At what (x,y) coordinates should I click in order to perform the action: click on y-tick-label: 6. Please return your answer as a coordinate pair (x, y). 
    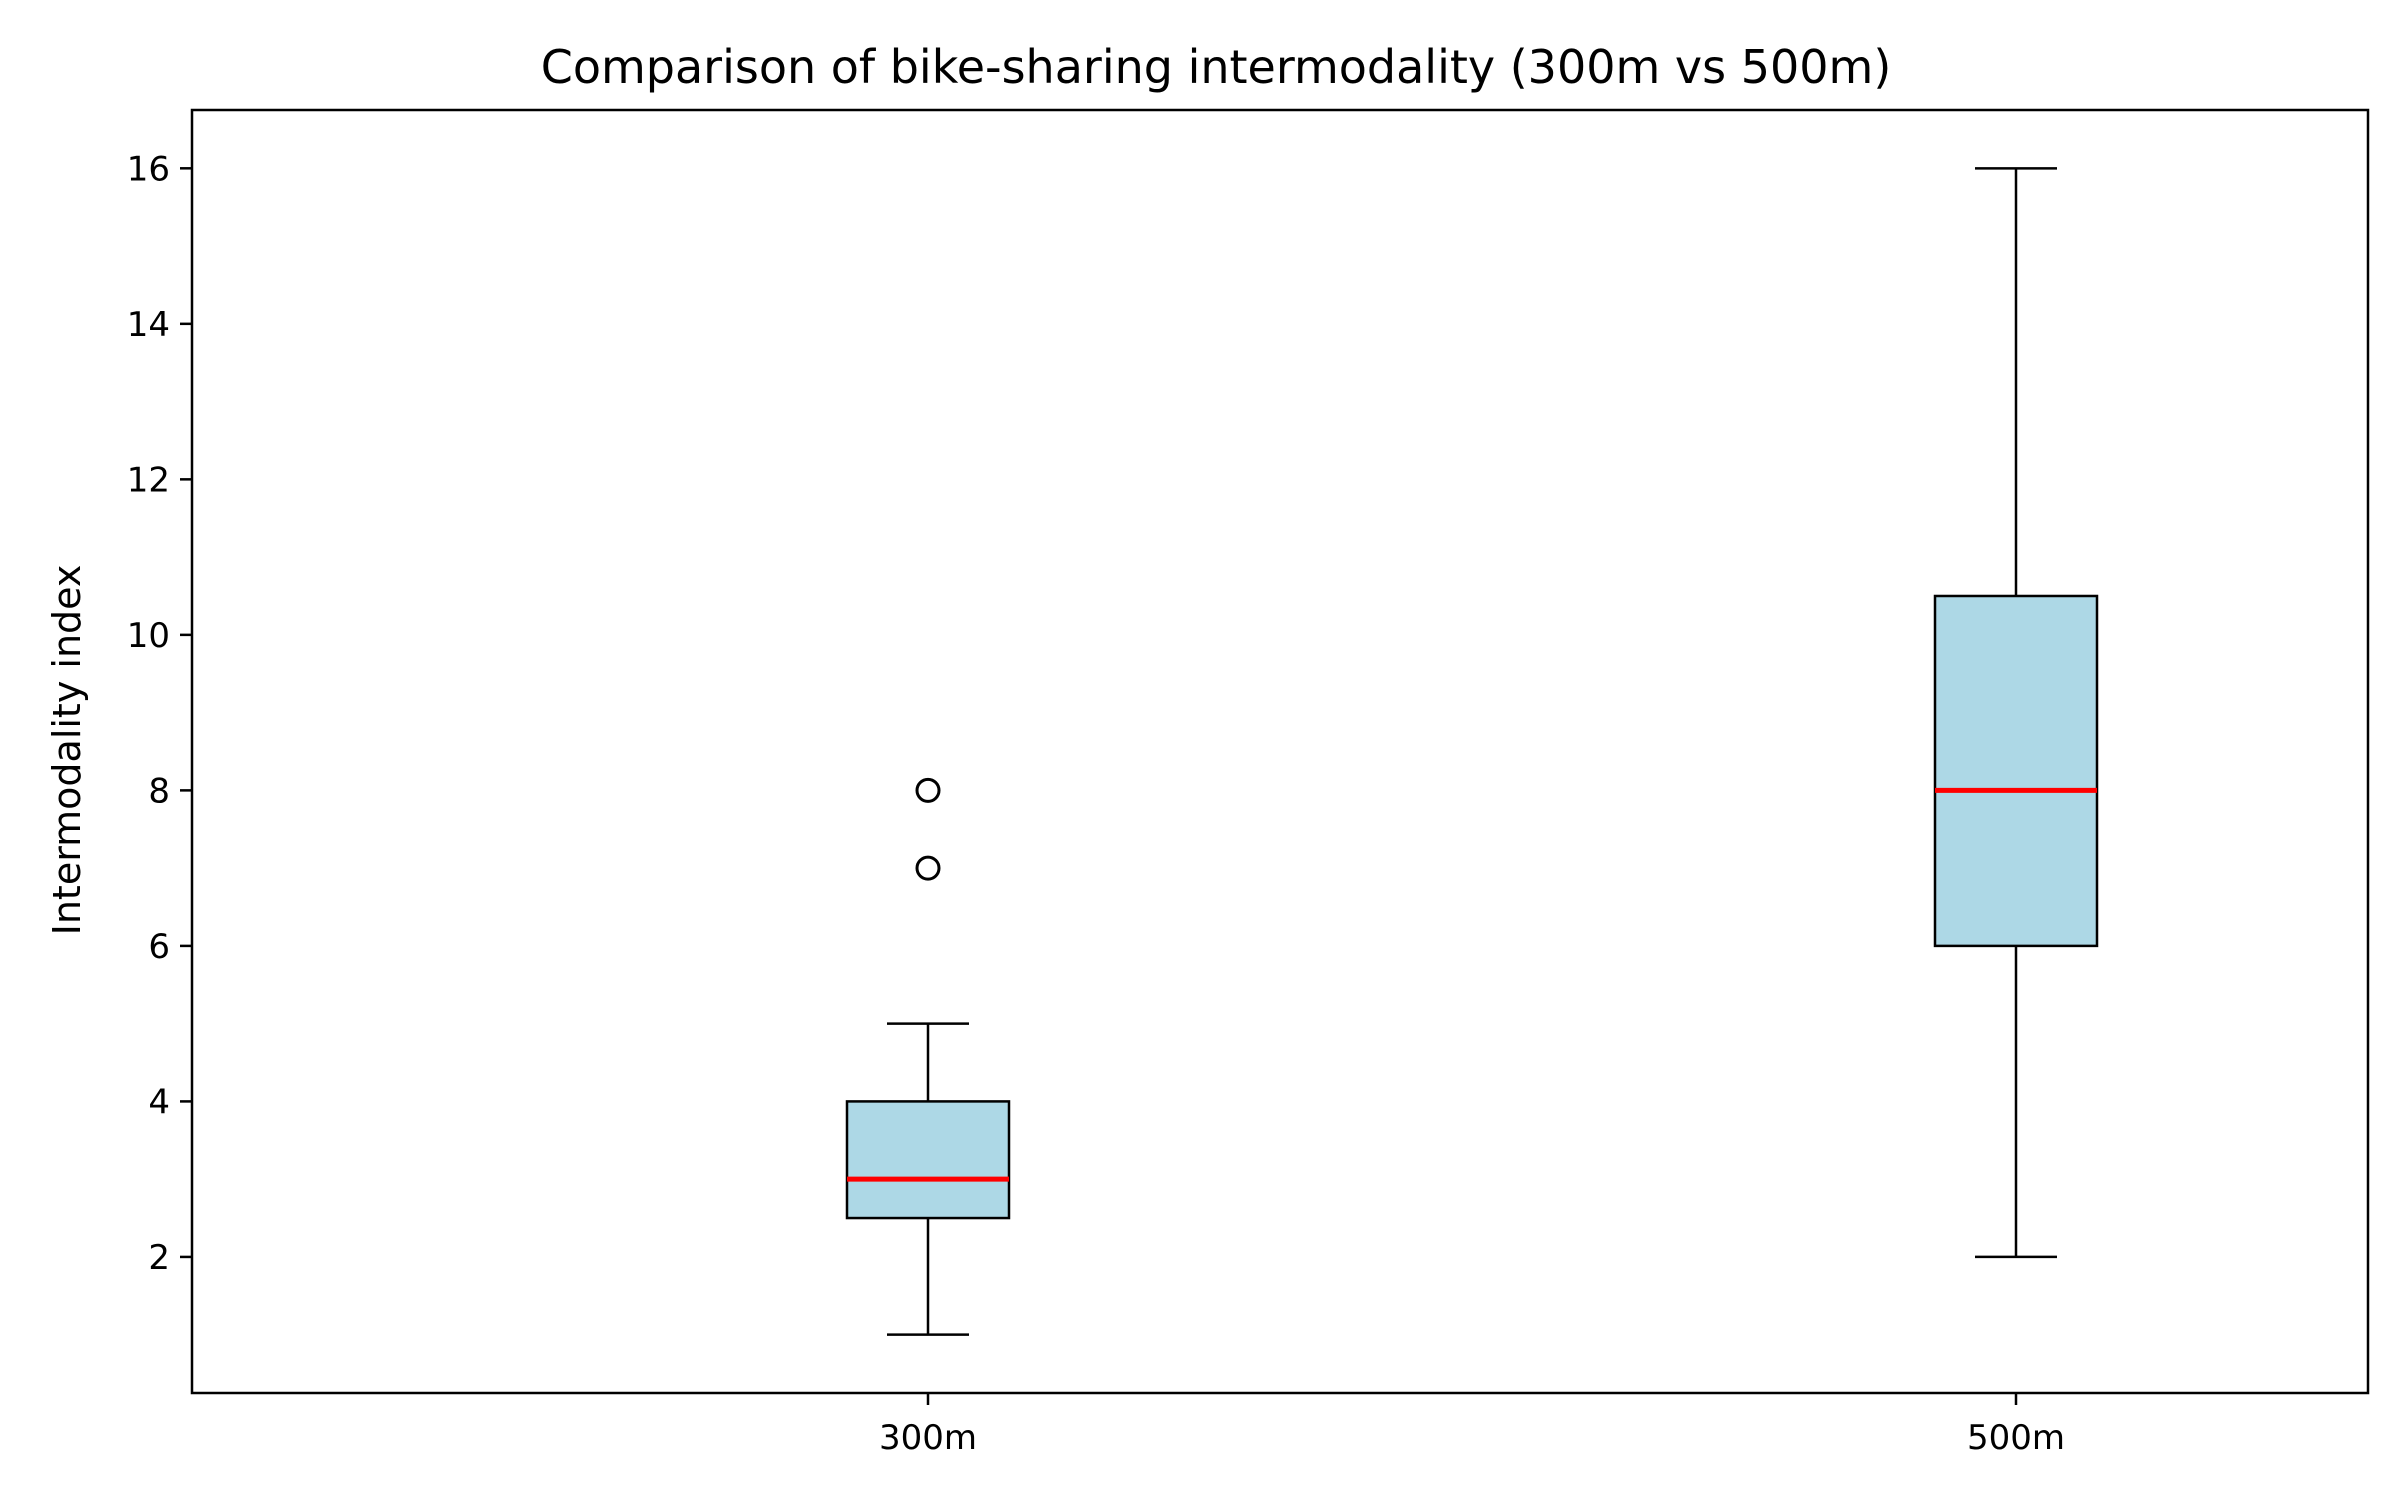
    Looking at the image, I should click on (159, 947).